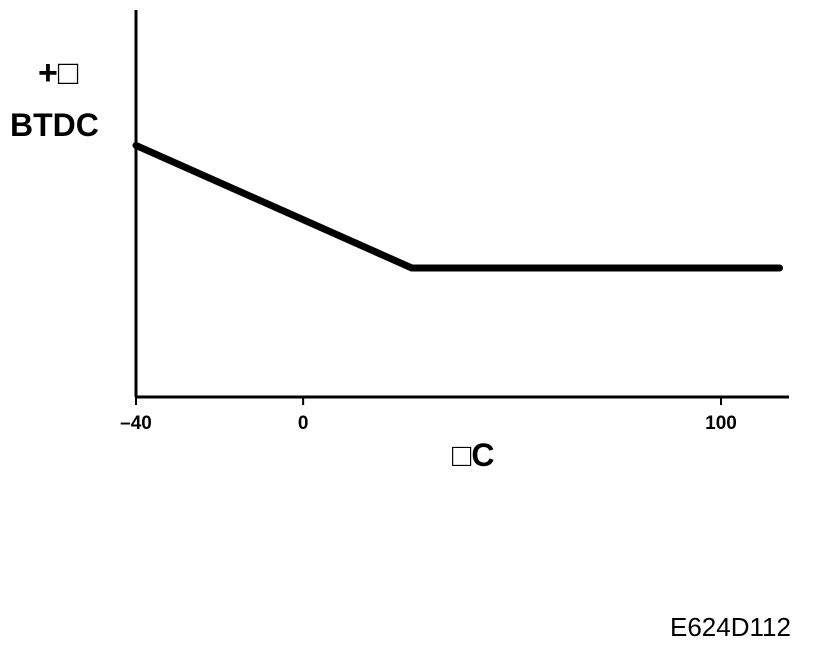 This screenshot has height=650, width=832. Describe the element at coordinates (58, 73) in the screenshot. I see `y-axis-sign-label: +□` at that location.